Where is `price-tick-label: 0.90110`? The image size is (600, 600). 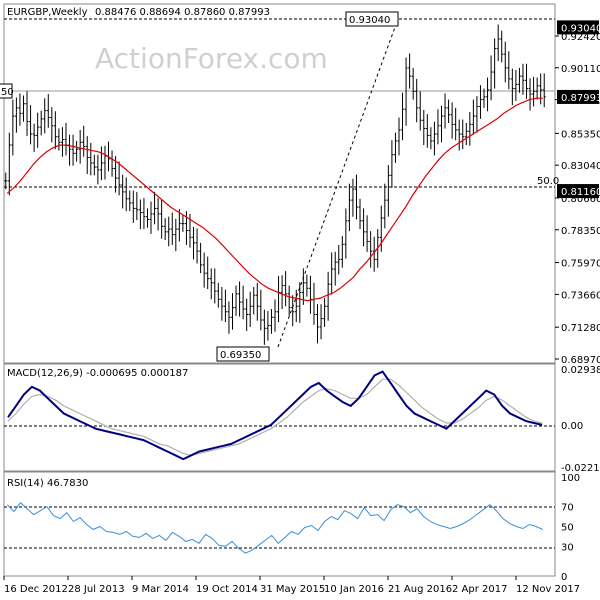
price-tick-label: 0.90110 is located at coordinates (580, 69).